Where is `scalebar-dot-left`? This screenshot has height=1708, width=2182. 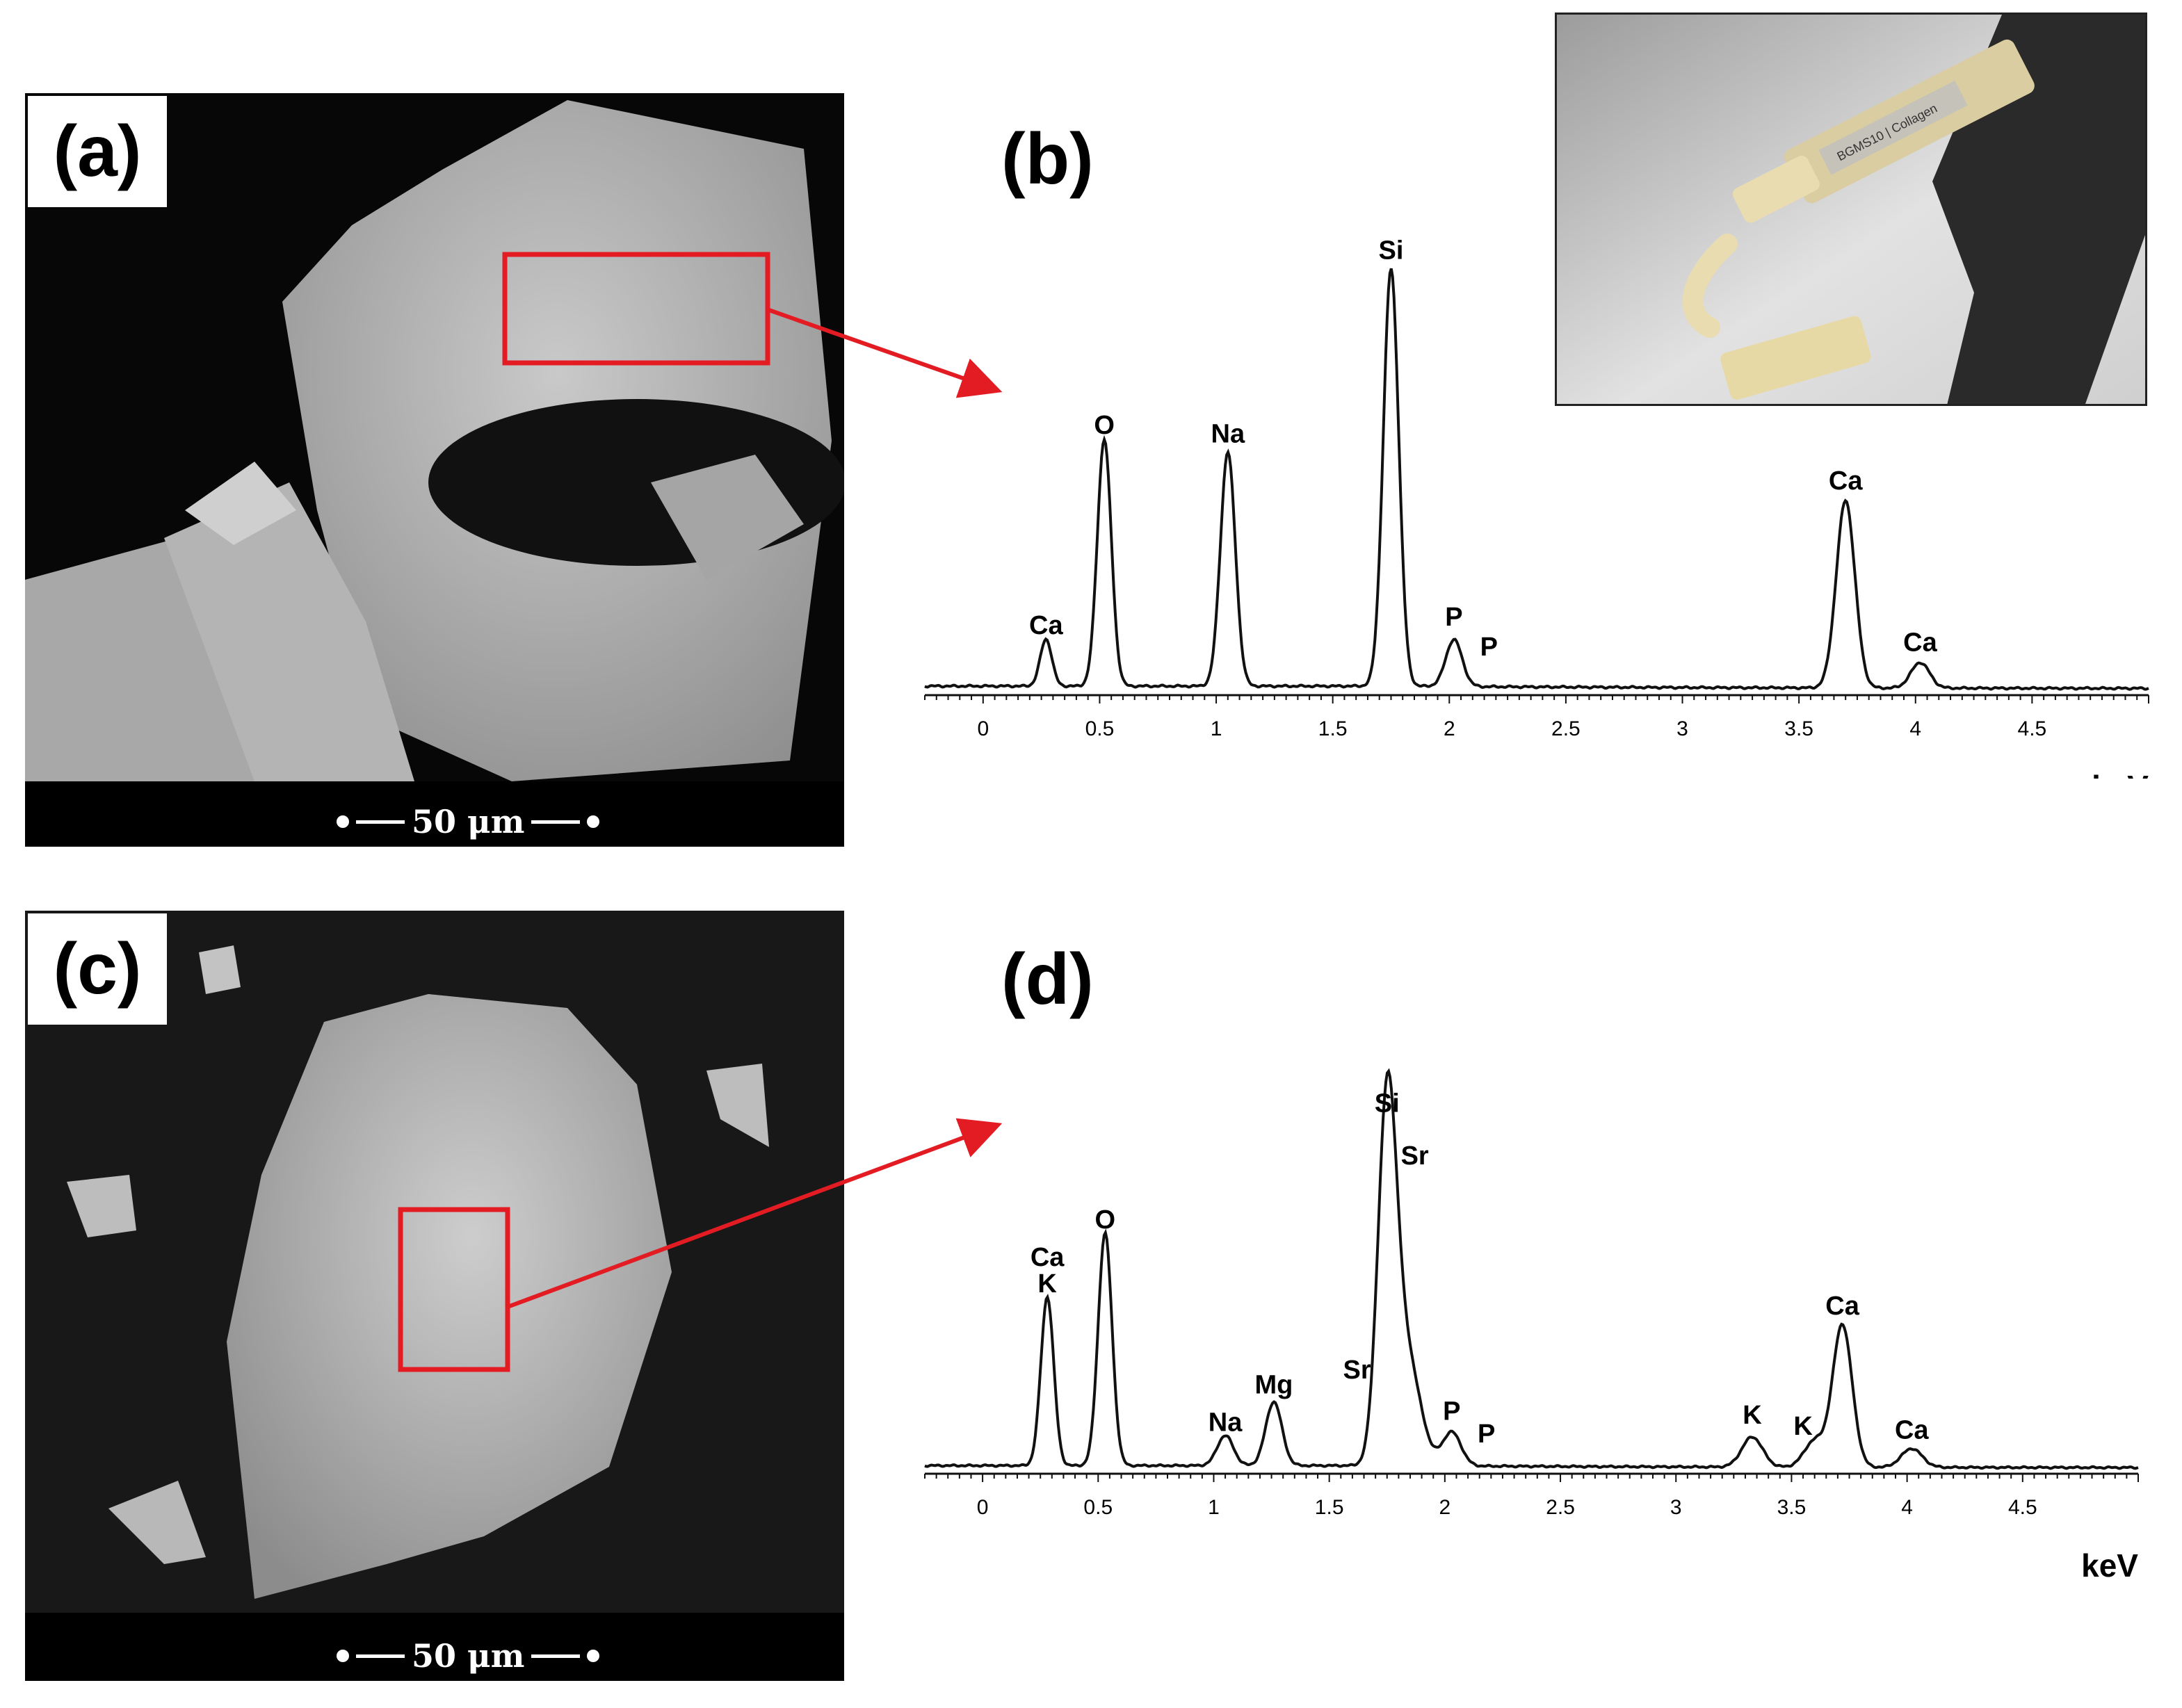
scalebar-dot-left is located at coordinates (343, 822).